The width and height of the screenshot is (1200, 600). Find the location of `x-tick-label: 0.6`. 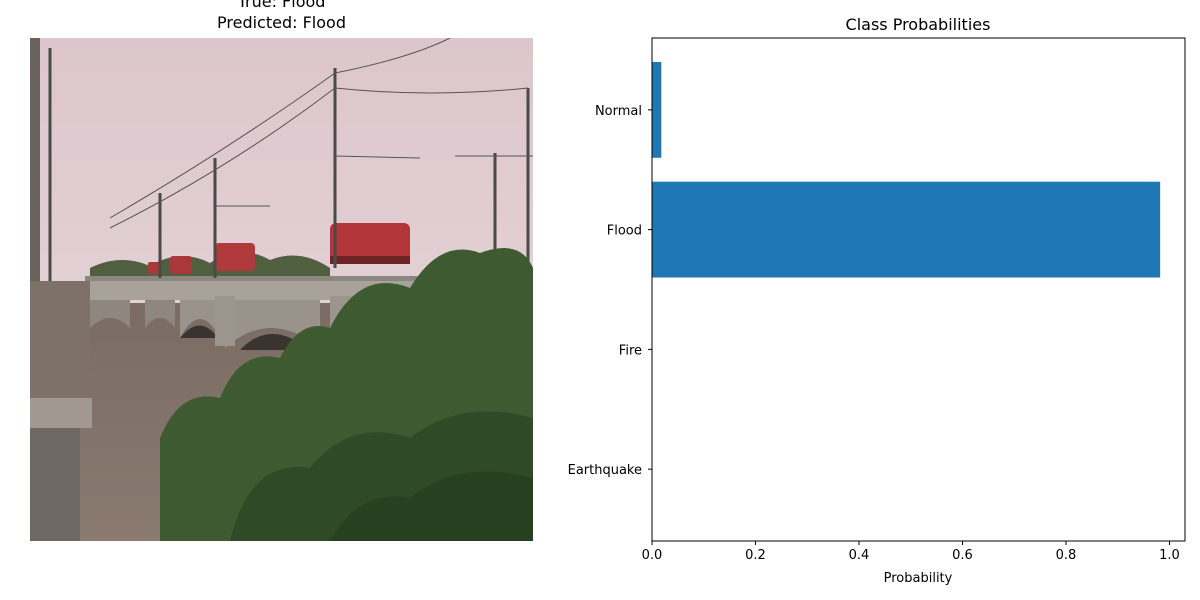

x-tick-label: 0.6 is located at coordinates (962, 555).